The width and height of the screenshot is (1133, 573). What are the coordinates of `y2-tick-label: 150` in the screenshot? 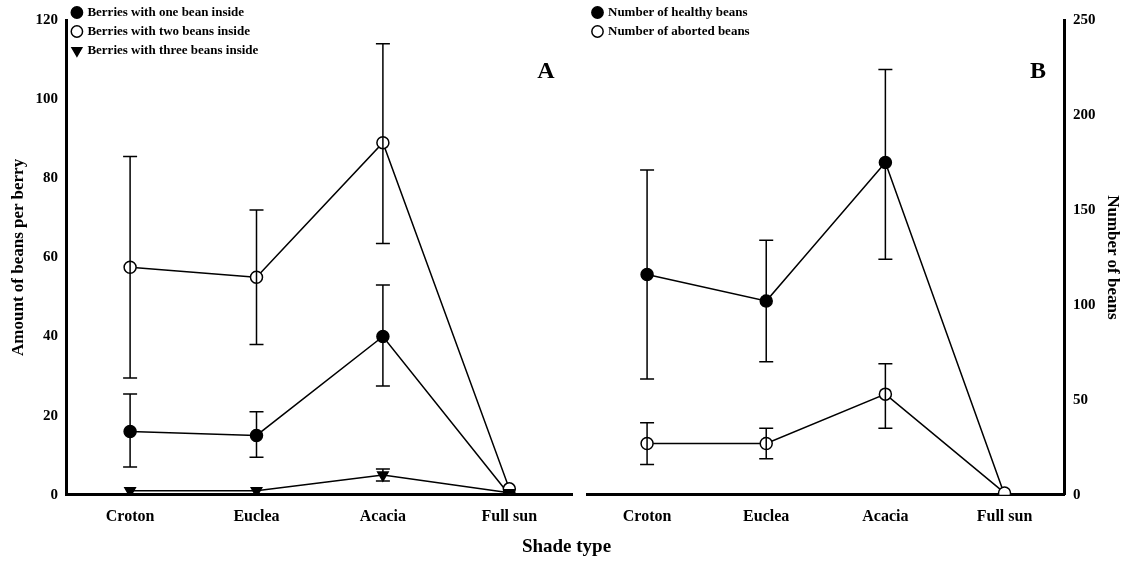 It's located at (1084, 208).